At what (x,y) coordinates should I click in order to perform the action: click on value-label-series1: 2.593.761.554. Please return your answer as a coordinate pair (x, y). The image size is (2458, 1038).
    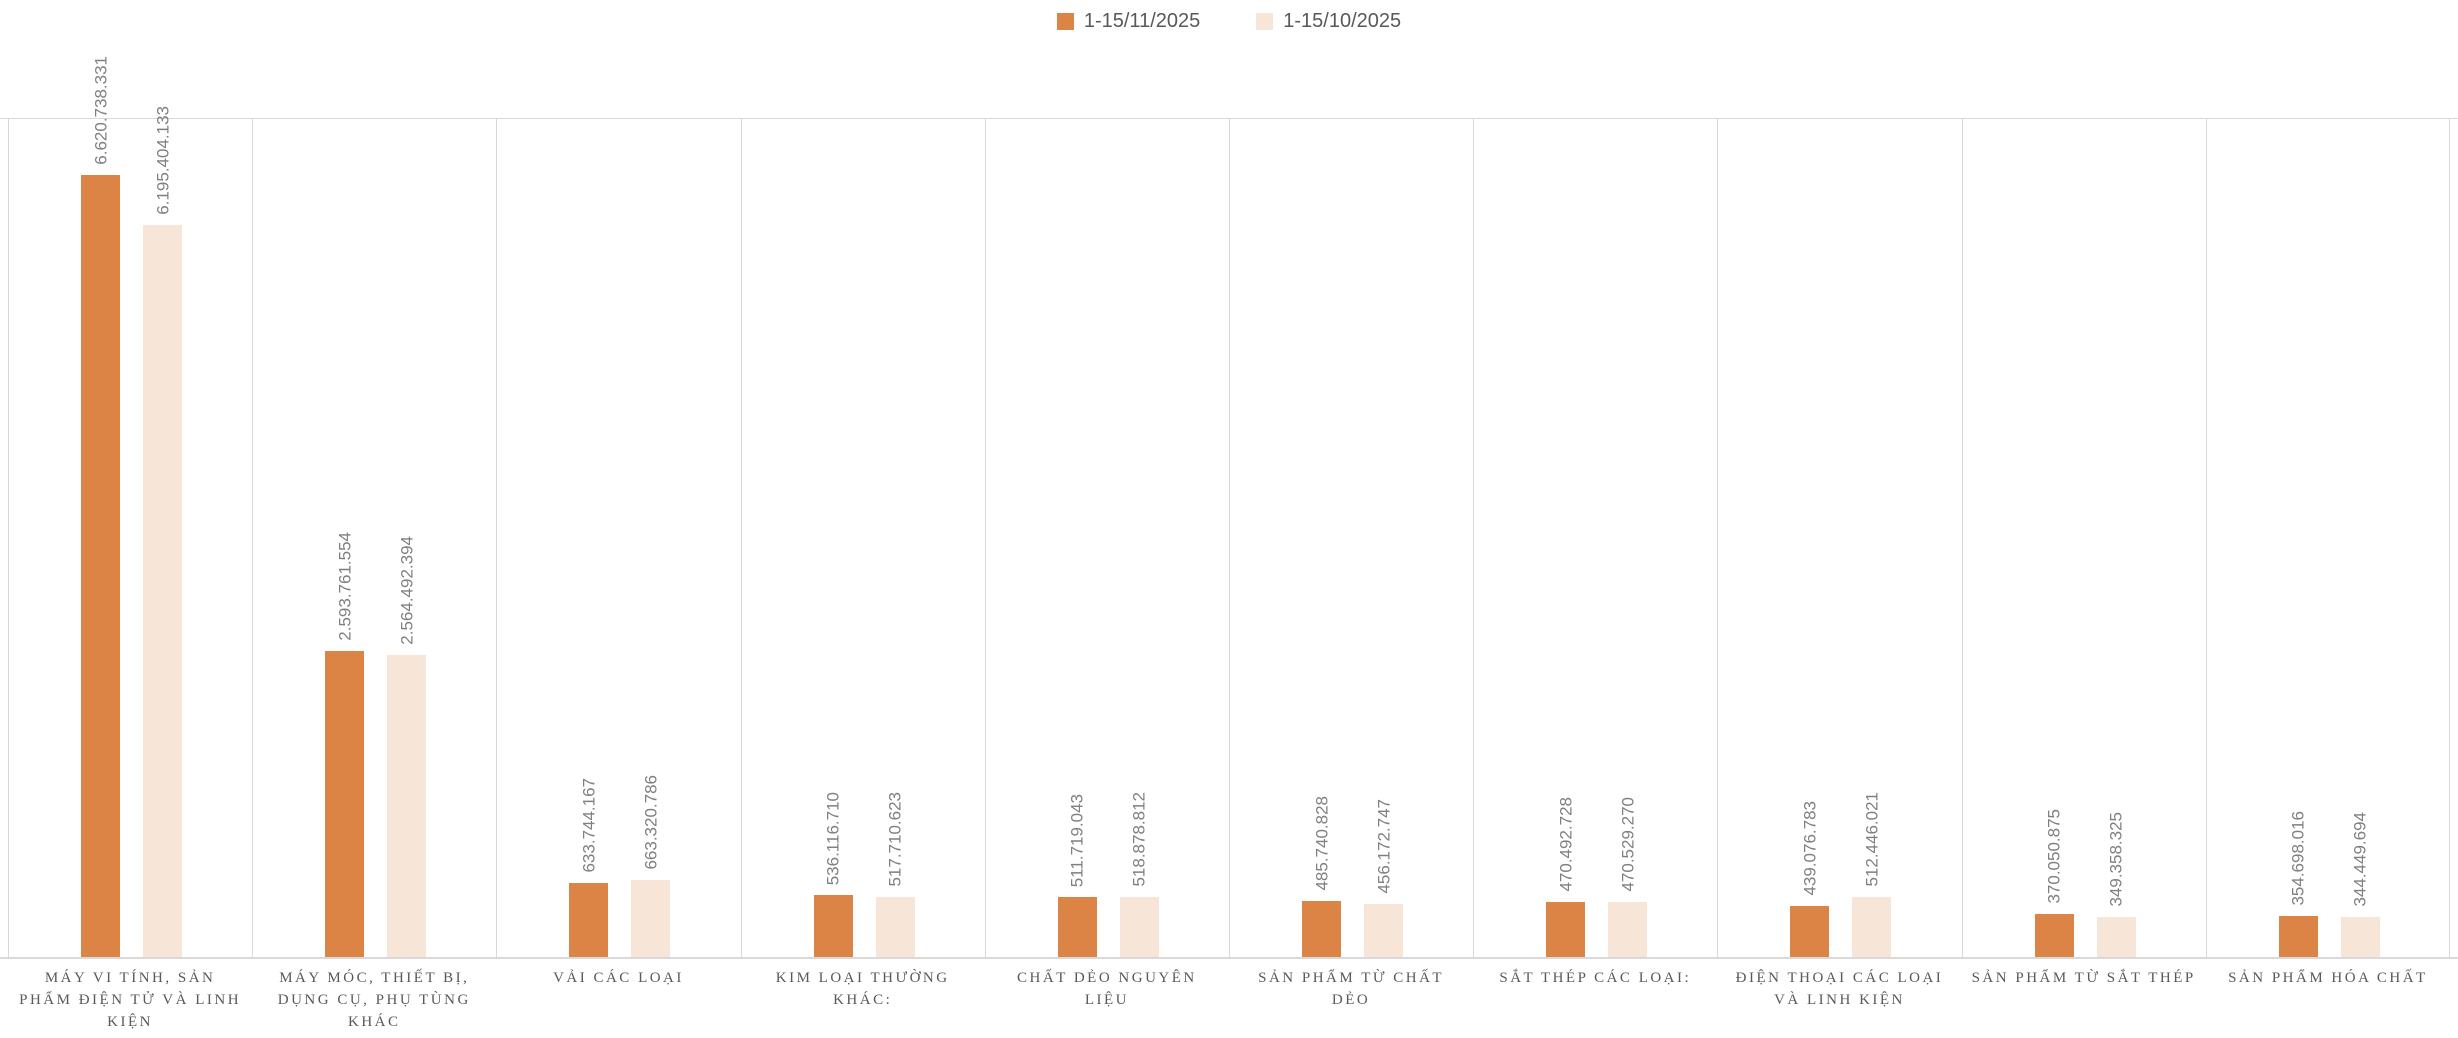
    Looking at the image, I should click on (345, 586).